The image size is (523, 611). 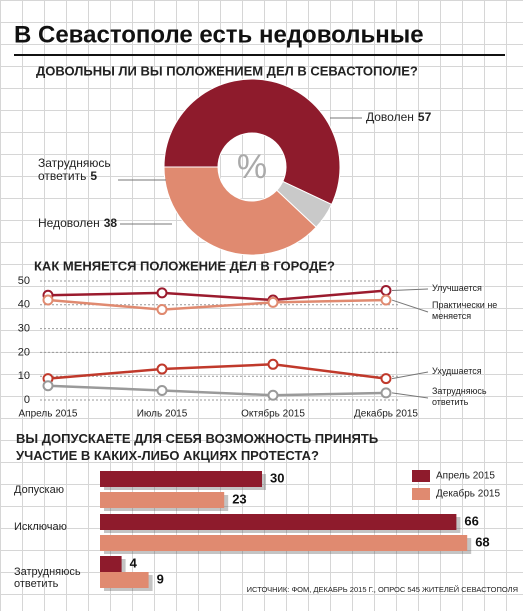 I want to click on value-label: 68, so click(x=482, y=541).